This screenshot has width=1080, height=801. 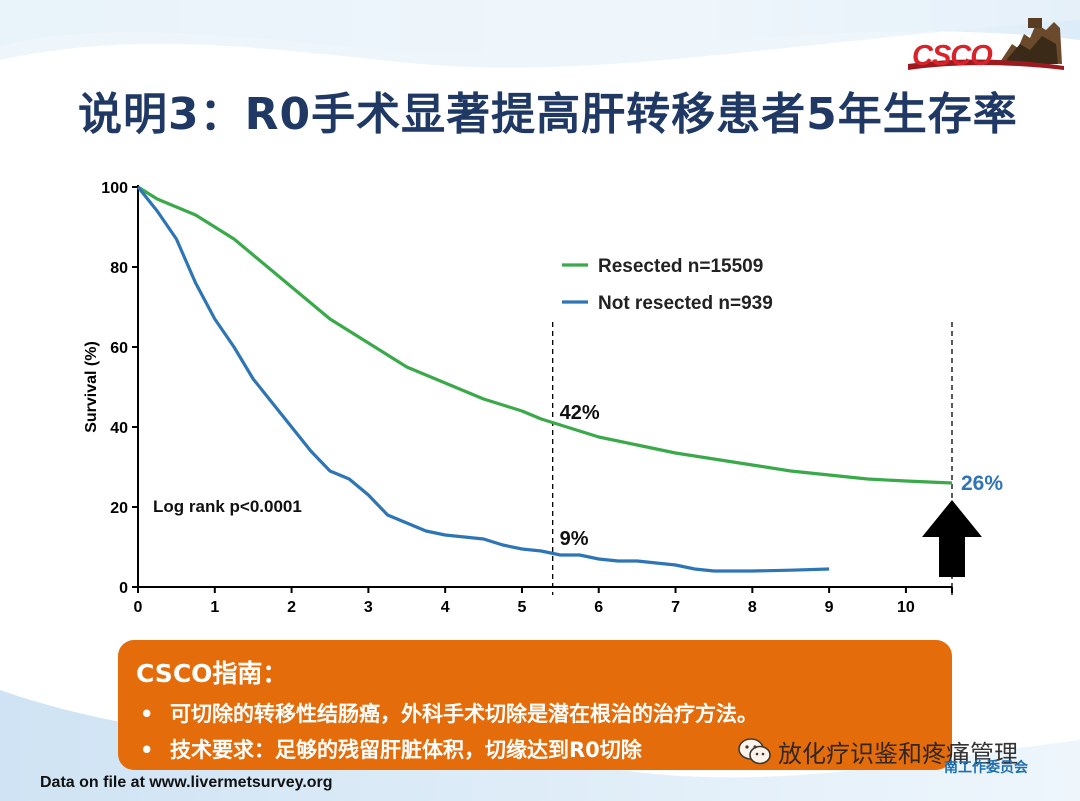 What do you see at coordinates (898, 754) in the screenshot?
I see `watermark-text: 放化疗识鉴和疼痛管理` at bounding box center [898, 754].